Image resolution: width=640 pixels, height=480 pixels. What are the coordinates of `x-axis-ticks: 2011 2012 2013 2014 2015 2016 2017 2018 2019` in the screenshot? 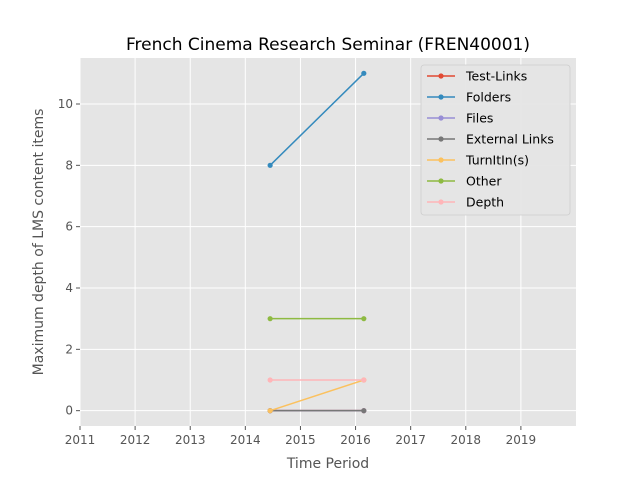 It's located at (300, 436).